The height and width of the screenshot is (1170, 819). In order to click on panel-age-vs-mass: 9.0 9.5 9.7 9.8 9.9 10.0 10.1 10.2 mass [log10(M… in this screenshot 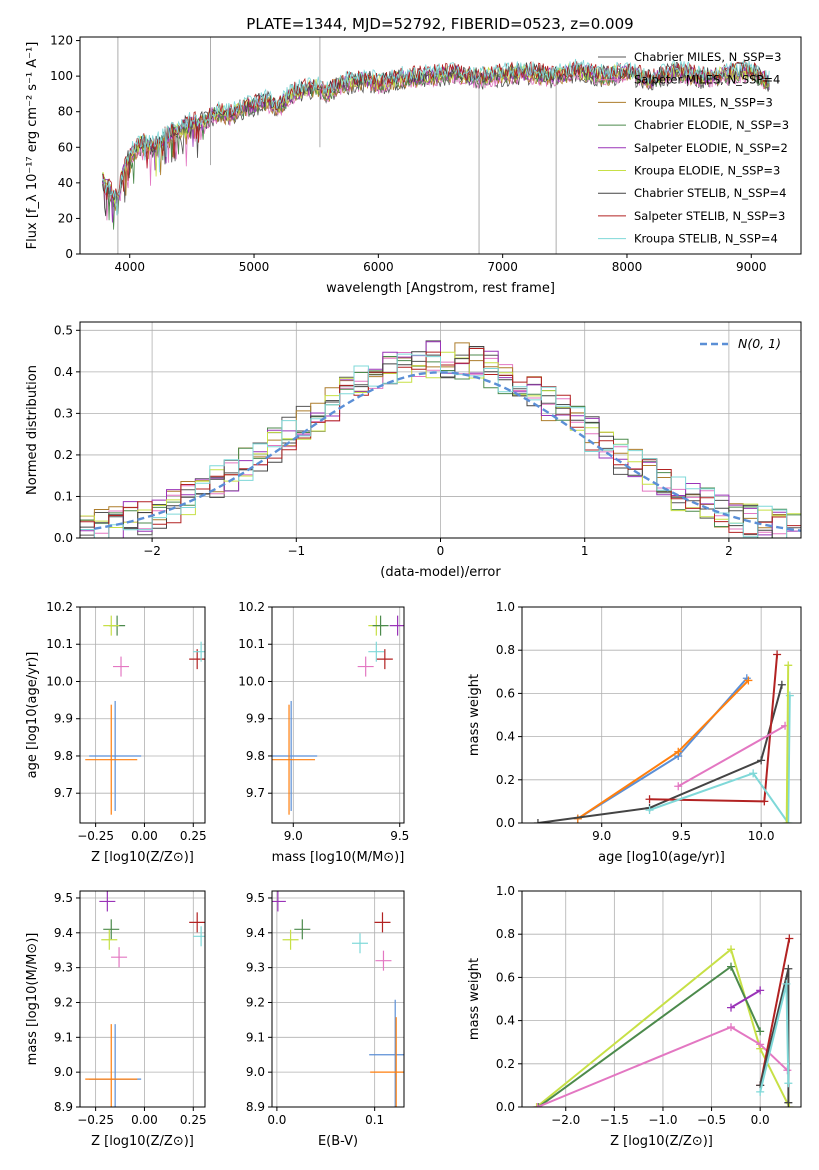, I will do `click(323, 732)`.